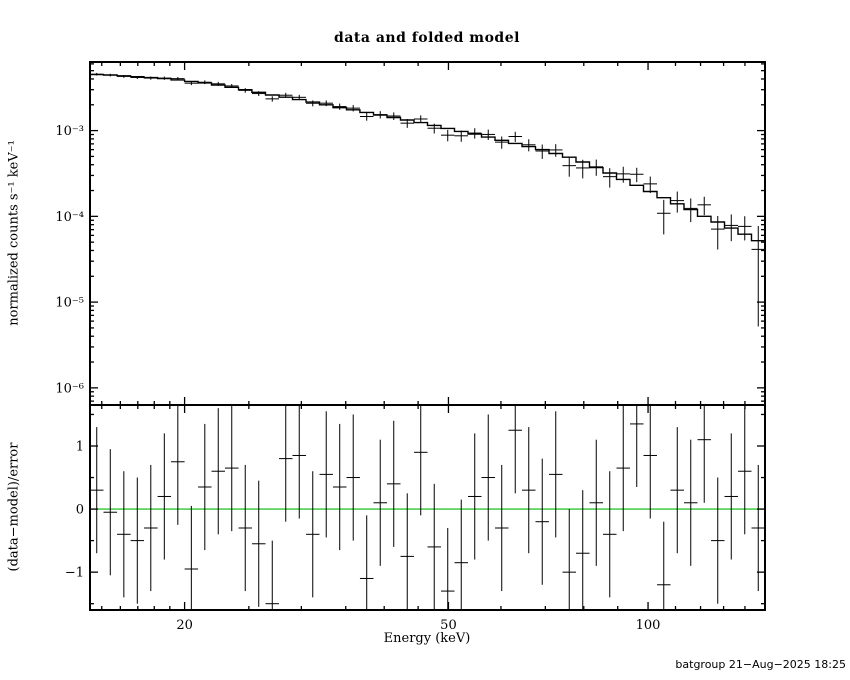  What do you see at coordinates (427, 38) in the screenshot?
I see `plot-title: data and folded model` at bounding box center [427, 38].